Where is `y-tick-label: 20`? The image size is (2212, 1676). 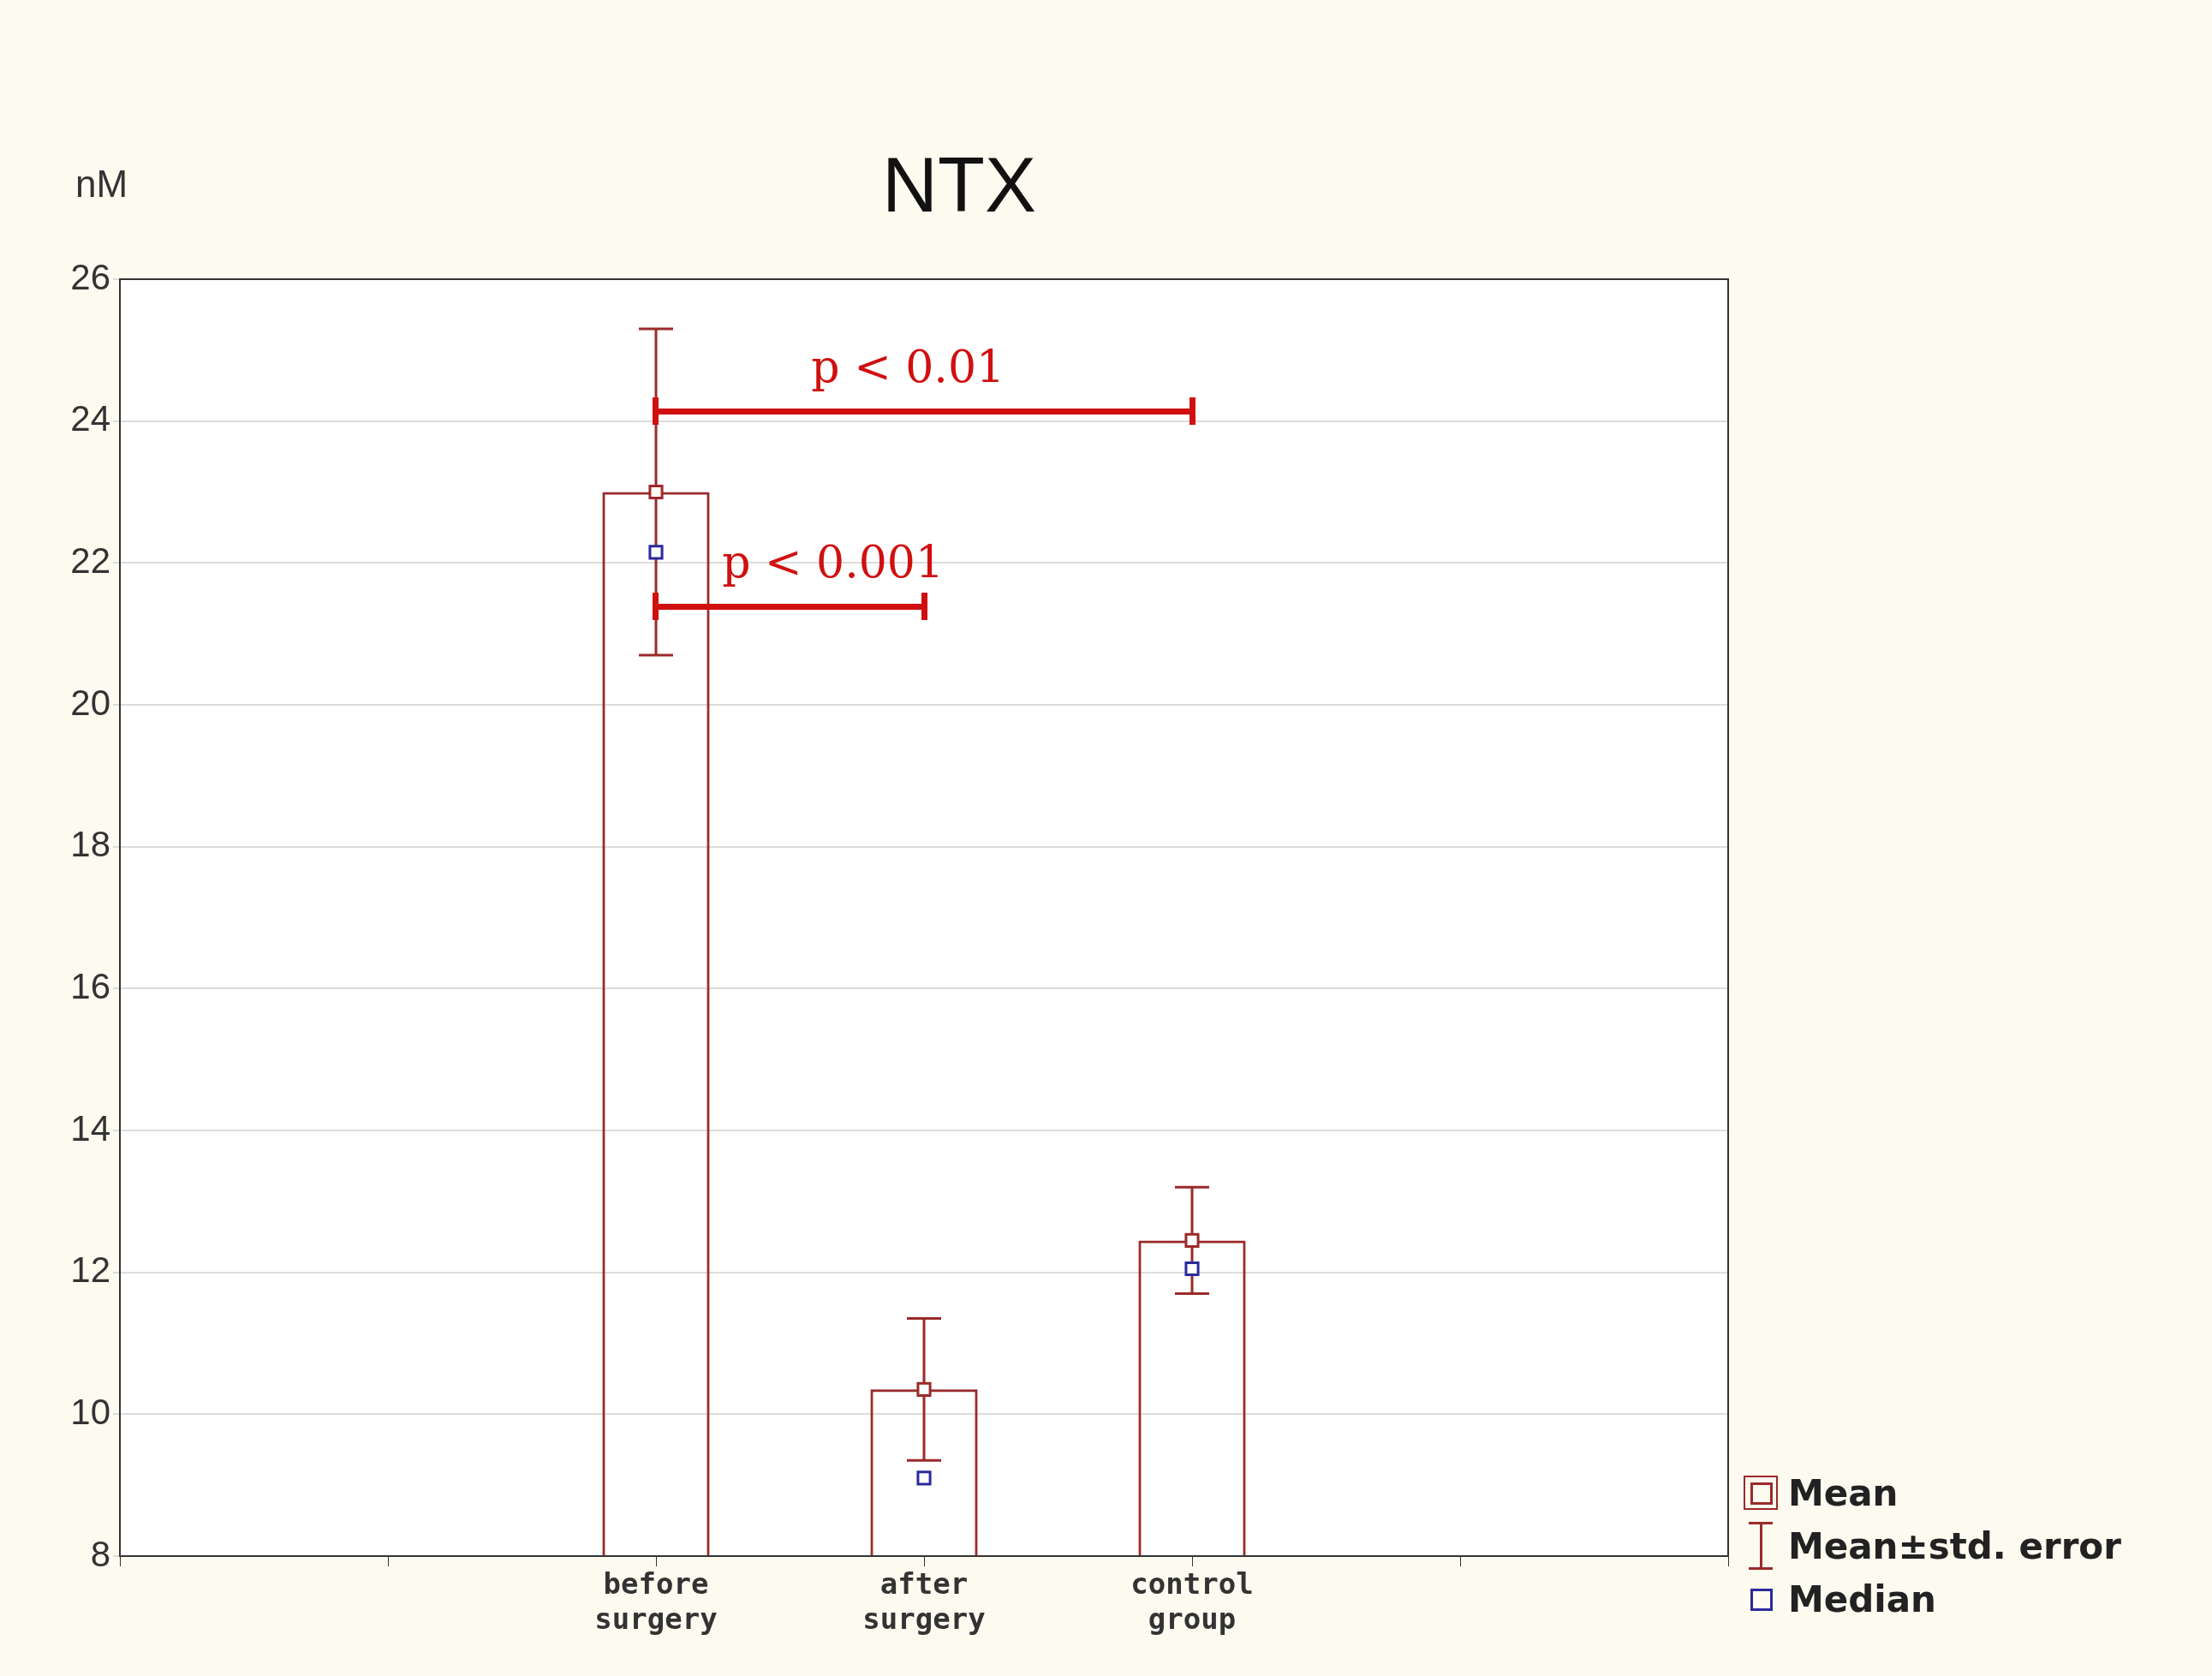 y-tick-label: 20 is located at coordinates (90, 702).